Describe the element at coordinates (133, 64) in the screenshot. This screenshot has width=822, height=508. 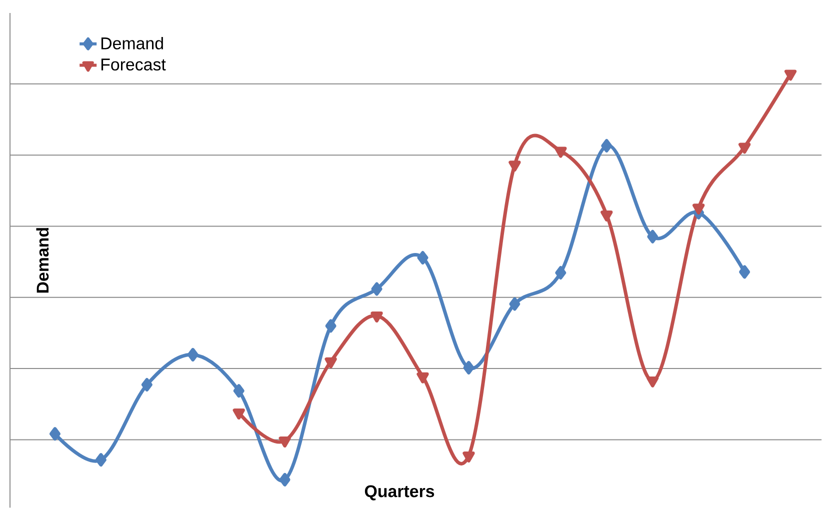
I see `legend-label: Forecast` at that location.